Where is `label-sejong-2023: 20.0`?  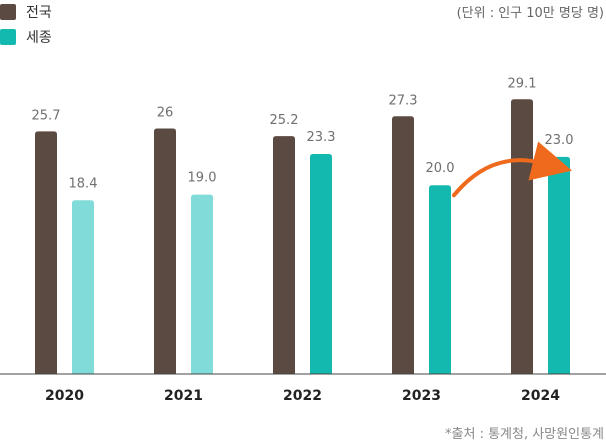 label-sejong-2023: 20.0 is located at coordinates (440, 168).